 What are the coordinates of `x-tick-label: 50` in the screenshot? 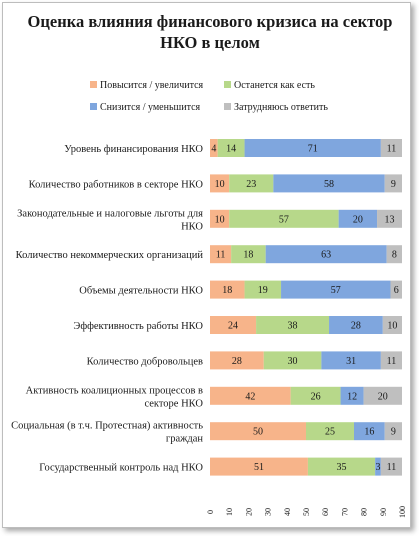 It's located at (306, 512).